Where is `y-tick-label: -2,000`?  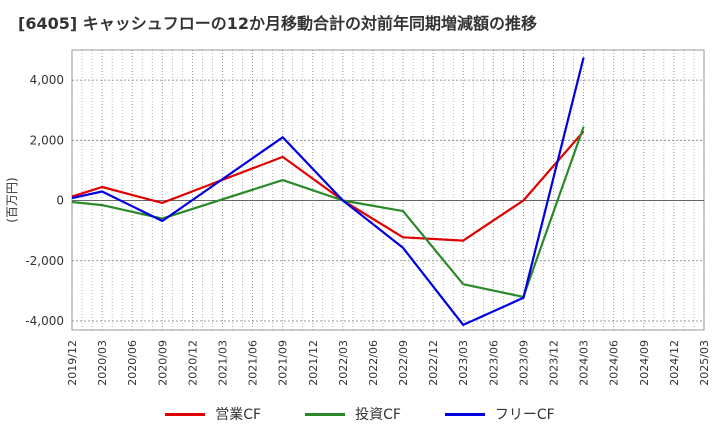 y-tick-label: -2,000 is located at coordinates (44, 261).